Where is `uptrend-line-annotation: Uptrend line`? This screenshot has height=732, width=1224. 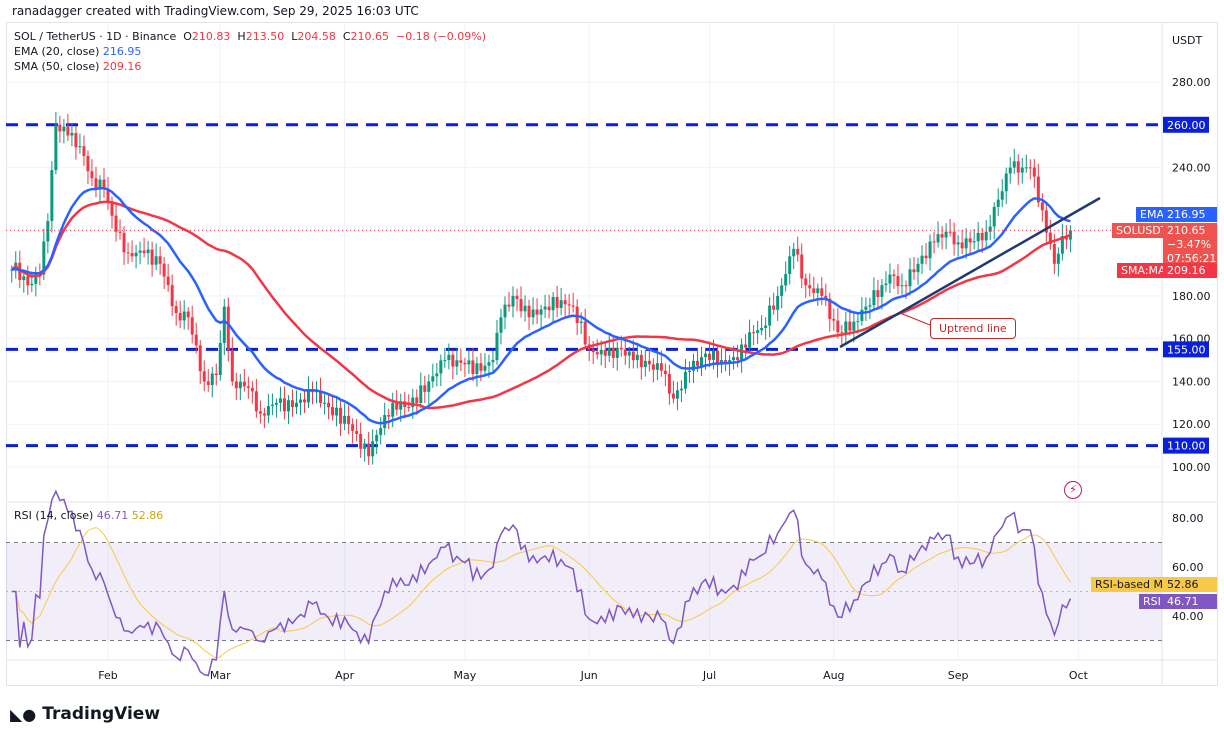 uptrend-line-annotation: Uptrend line is located at coordinates (973, 328).